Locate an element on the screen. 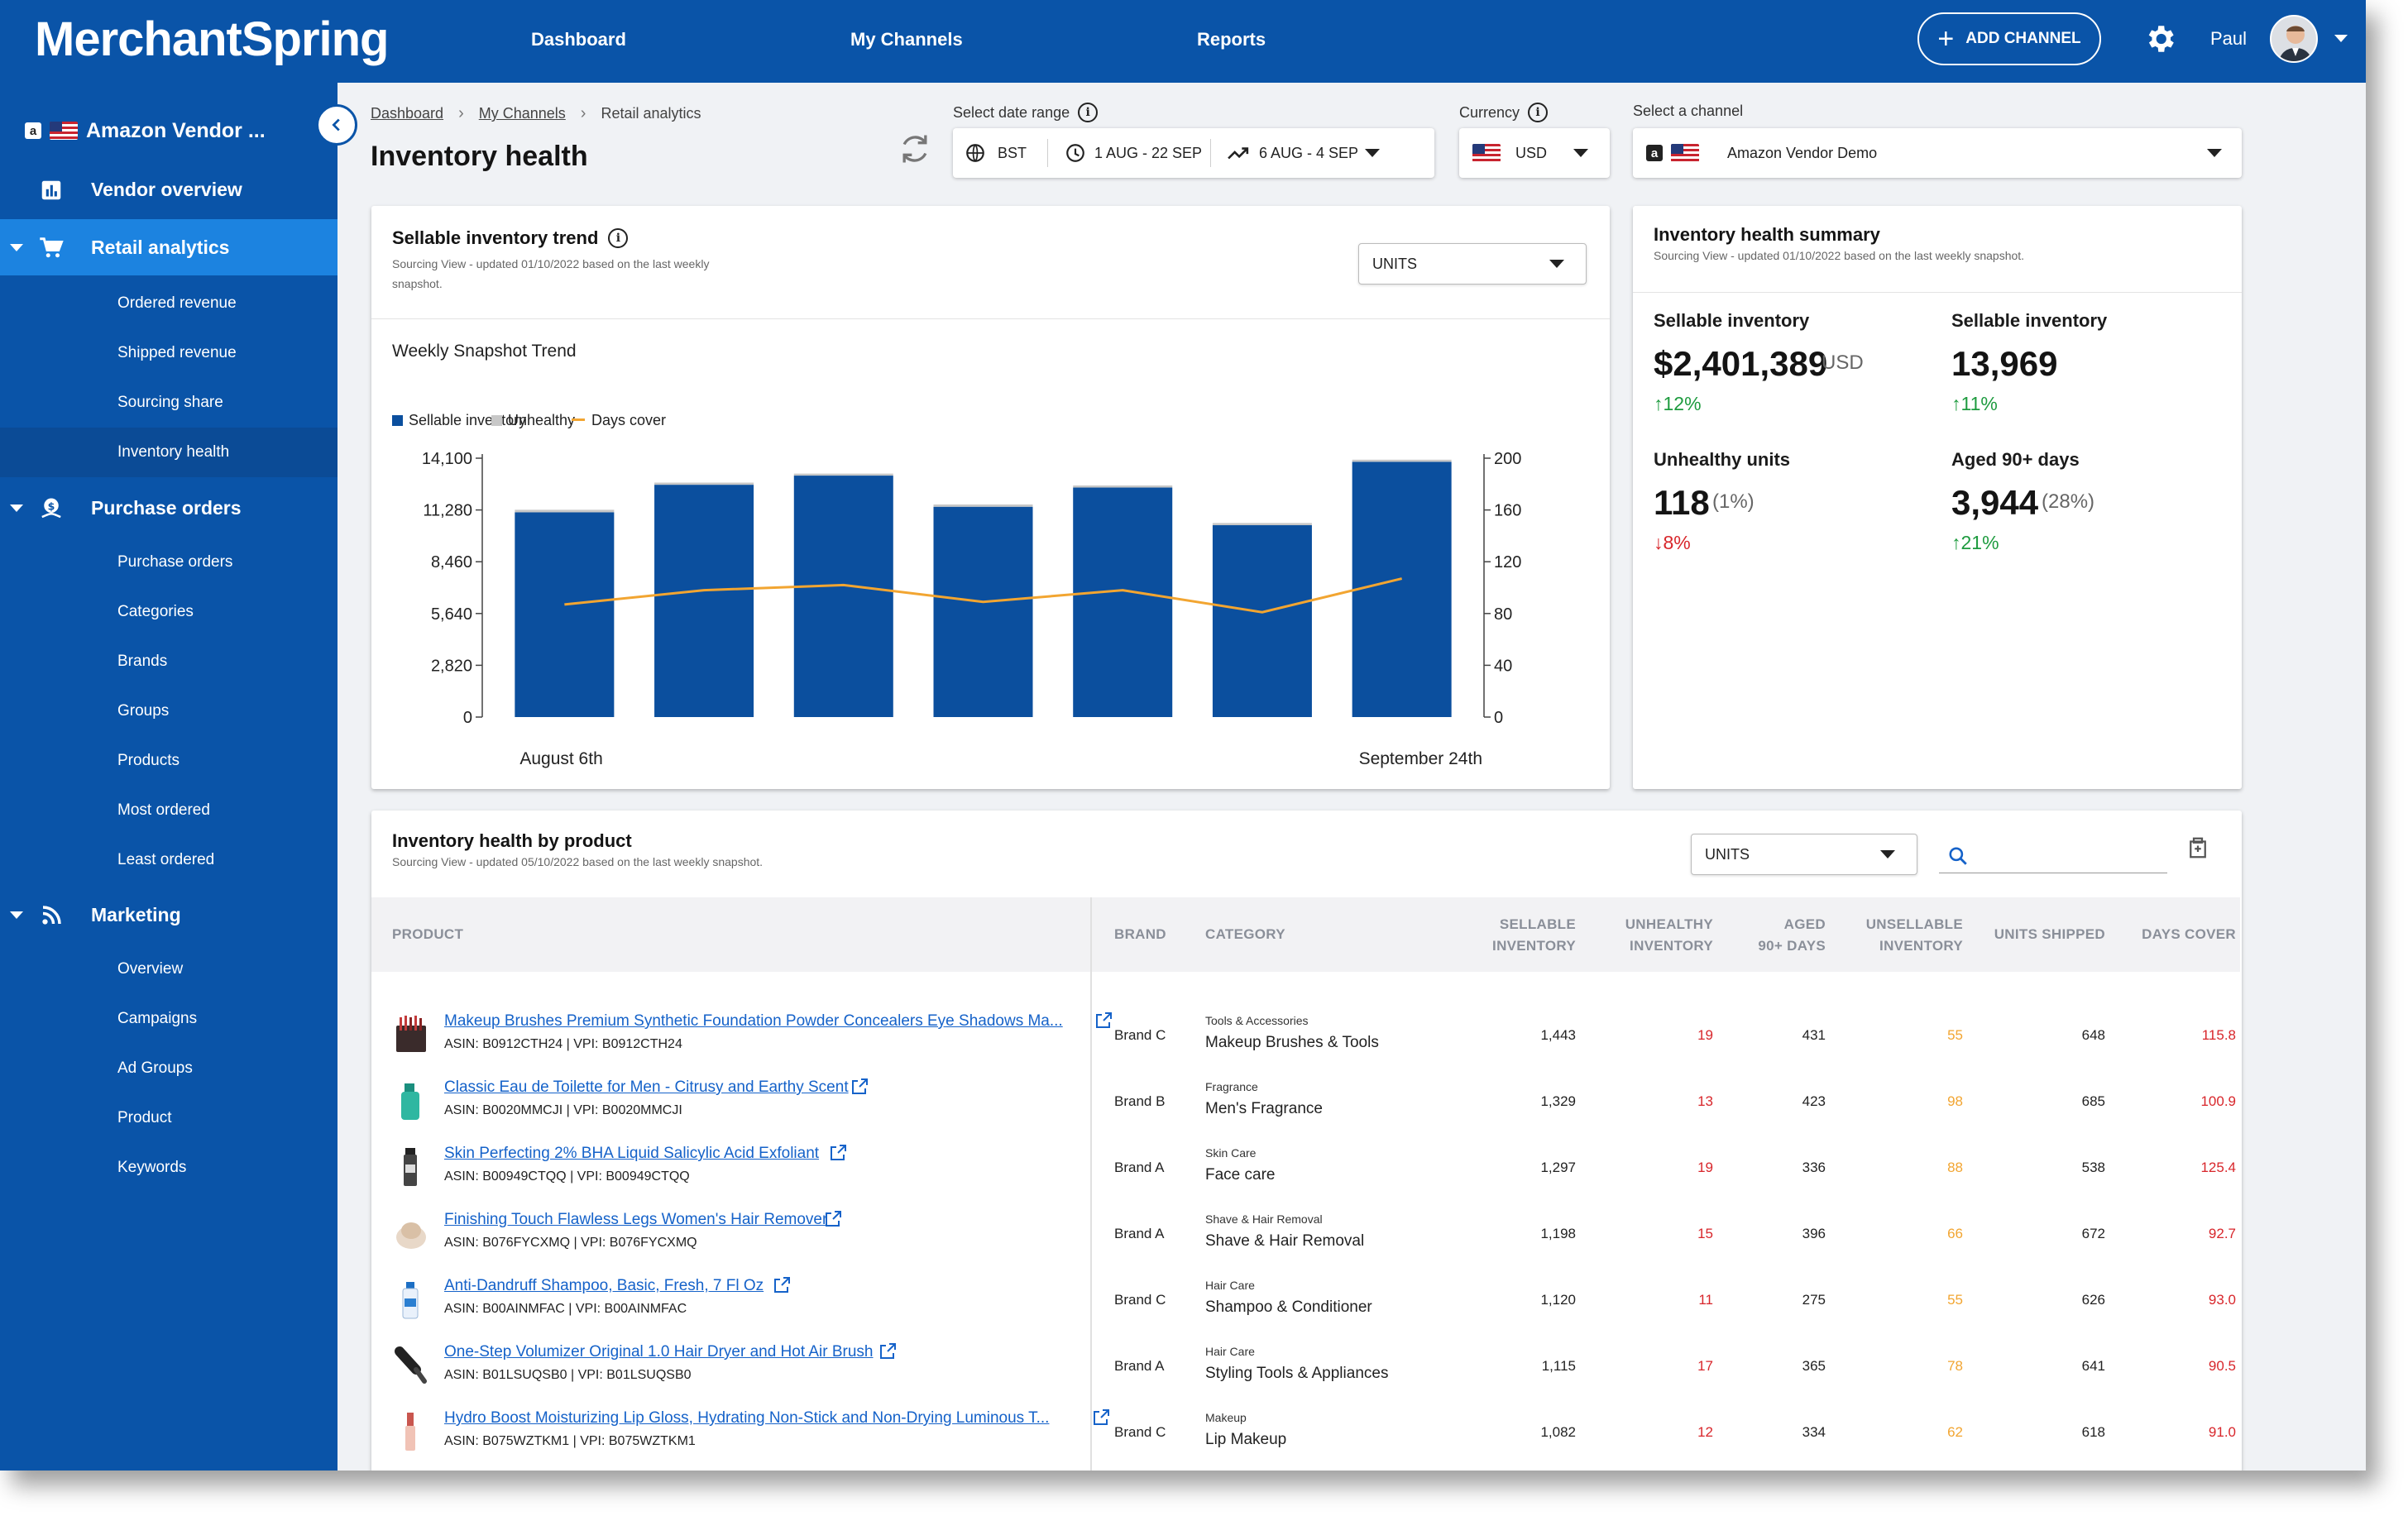 This screenshot has height=1516, width=2408. column-product: PRODUCT is located at coordinates (428, 934).